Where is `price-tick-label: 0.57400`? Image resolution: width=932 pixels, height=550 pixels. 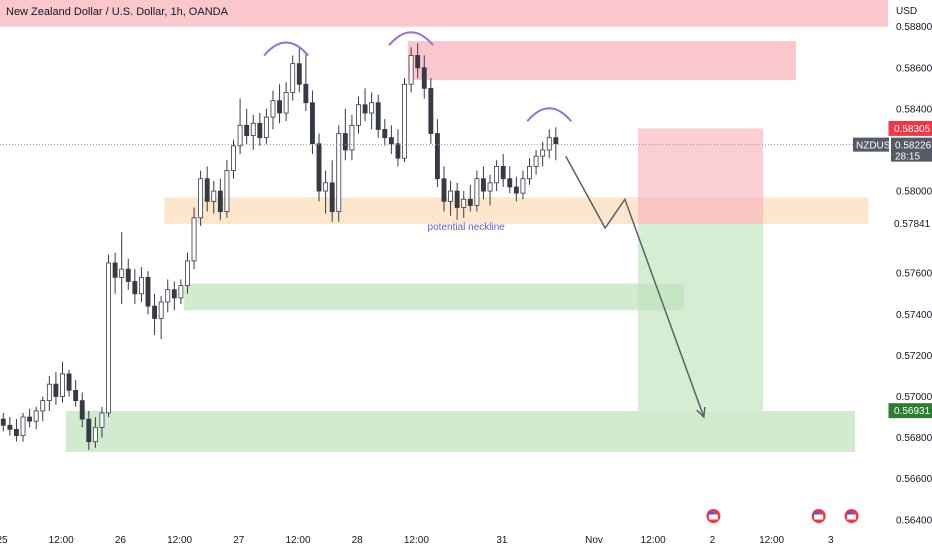
price-tick-label: 0.57400 is located at coordinates (914, 315).